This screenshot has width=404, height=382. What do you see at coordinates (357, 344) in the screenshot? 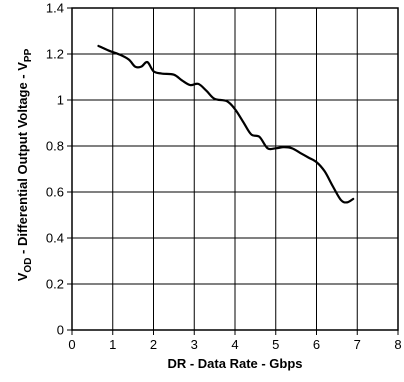
I see `x-tick-label: 7` at bounding box center [357, 344].